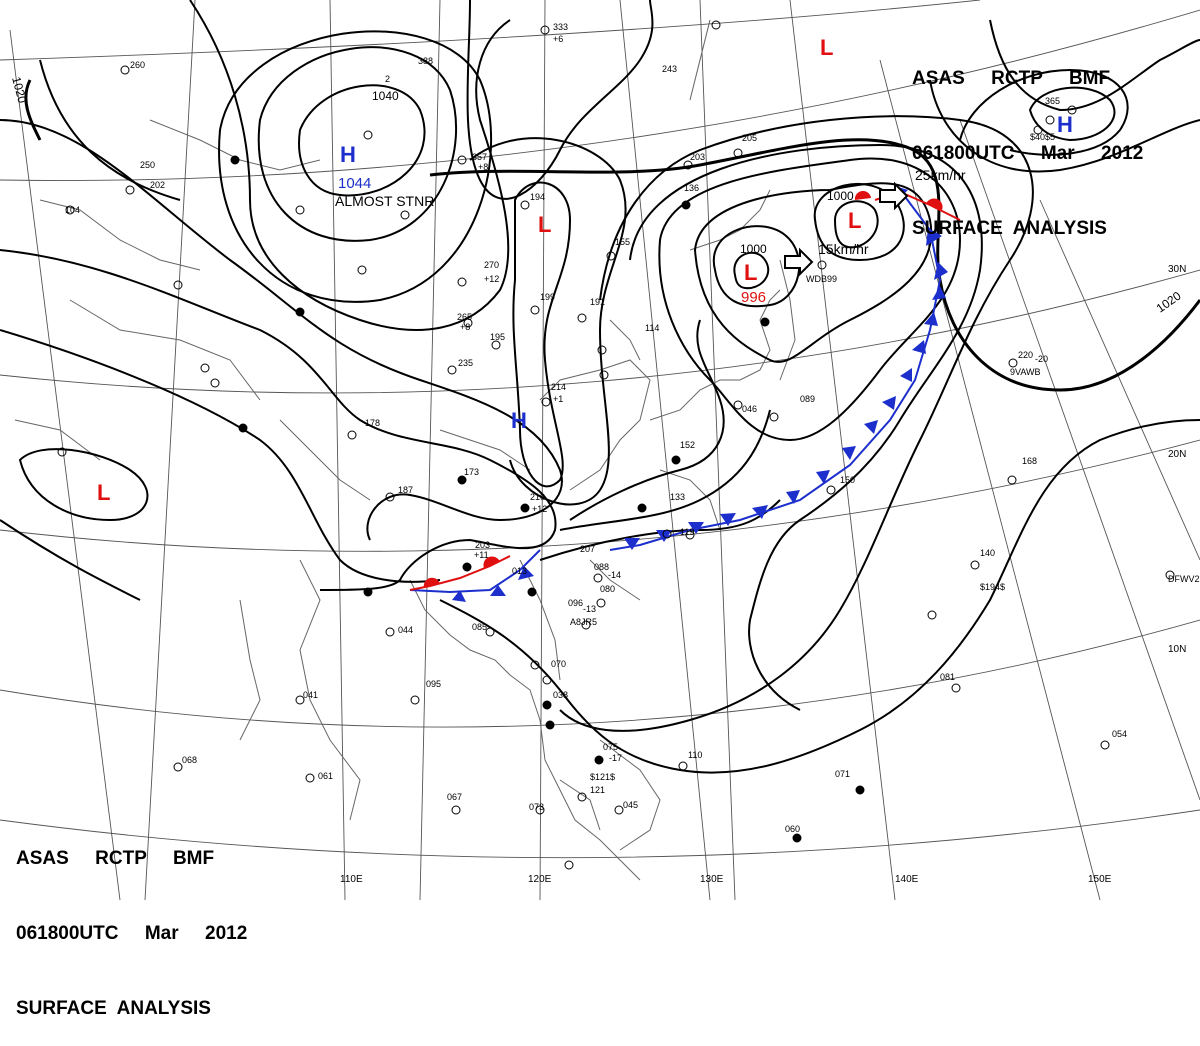  I want to click on station-value: 333, so click(560, 27).